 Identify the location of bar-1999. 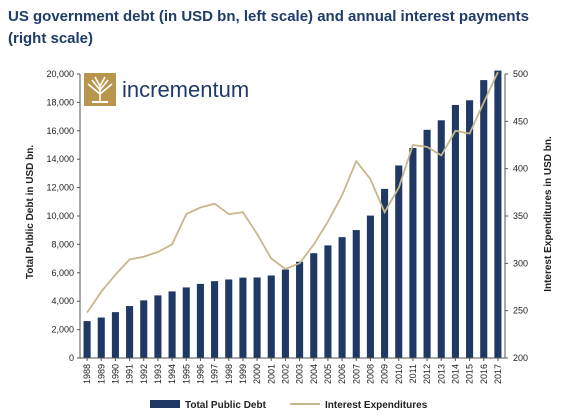
(243, 317).